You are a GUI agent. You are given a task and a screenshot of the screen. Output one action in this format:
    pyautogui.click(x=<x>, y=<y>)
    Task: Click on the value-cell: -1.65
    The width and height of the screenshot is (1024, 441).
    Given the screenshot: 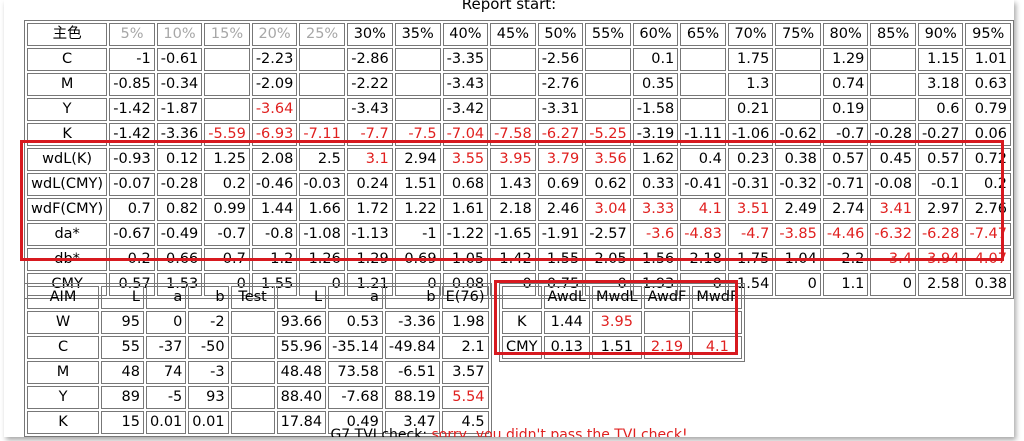 What is the action you would take?
    pyautogui.click(x=513, y=234)
    